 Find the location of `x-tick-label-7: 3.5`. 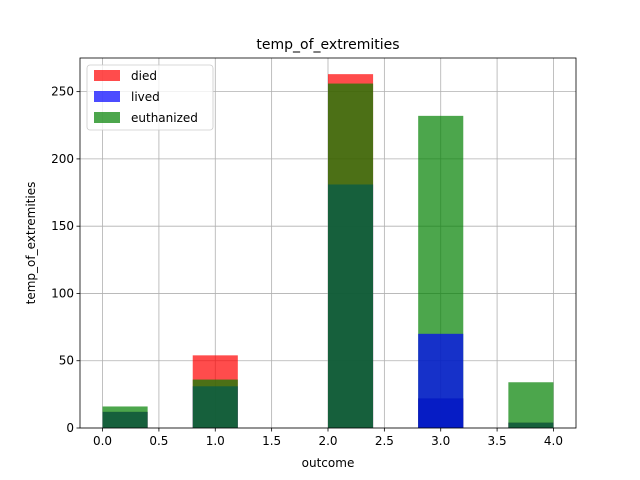

x-tick-label-7: 3.5 is located at coordinates (497, 441).